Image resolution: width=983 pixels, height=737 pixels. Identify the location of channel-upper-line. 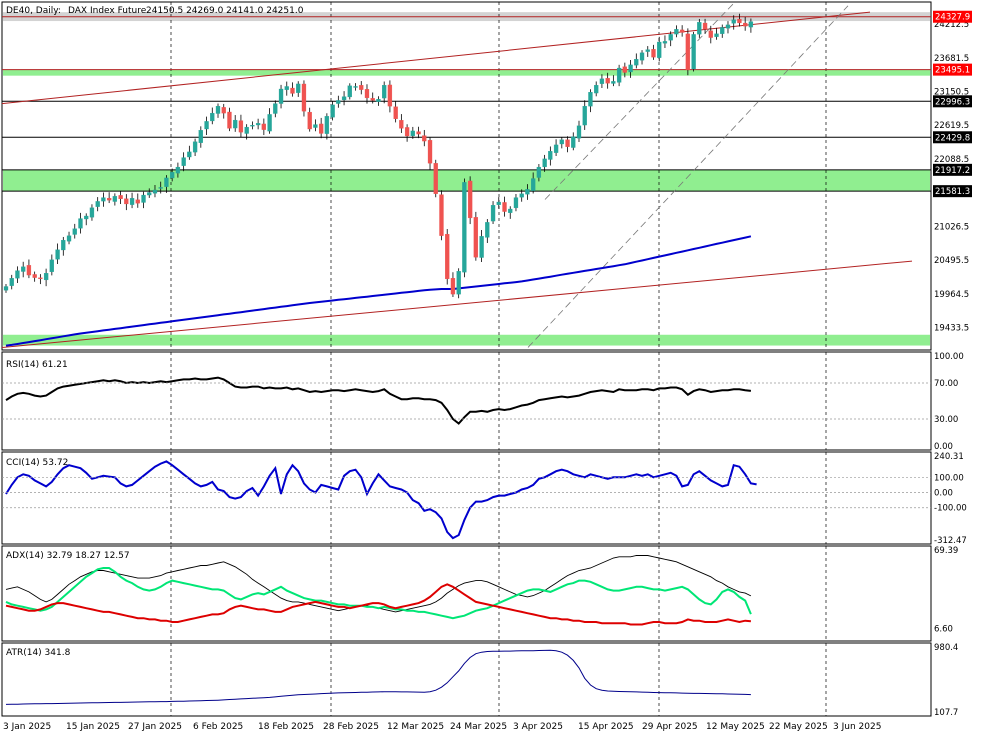
(640, 100).